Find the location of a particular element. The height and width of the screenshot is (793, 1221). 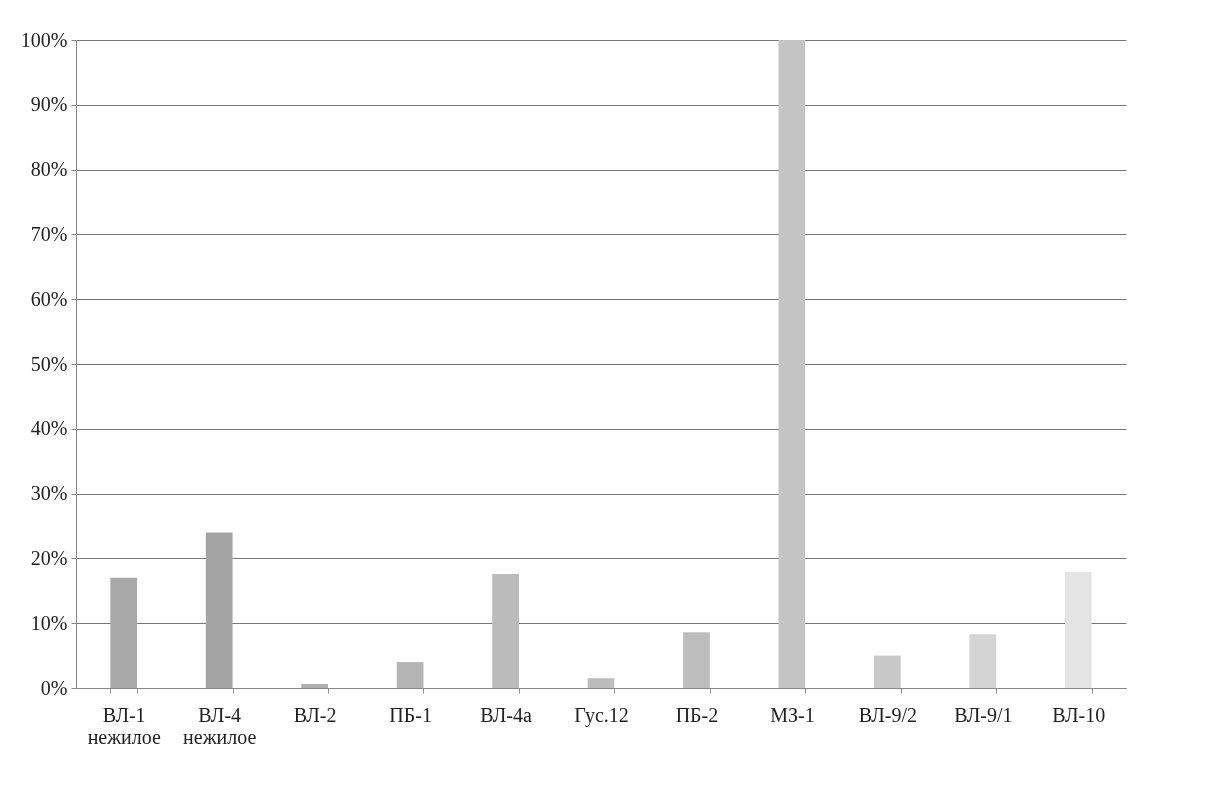

y-tick-label: 30% is located at coordinates (49, 493).